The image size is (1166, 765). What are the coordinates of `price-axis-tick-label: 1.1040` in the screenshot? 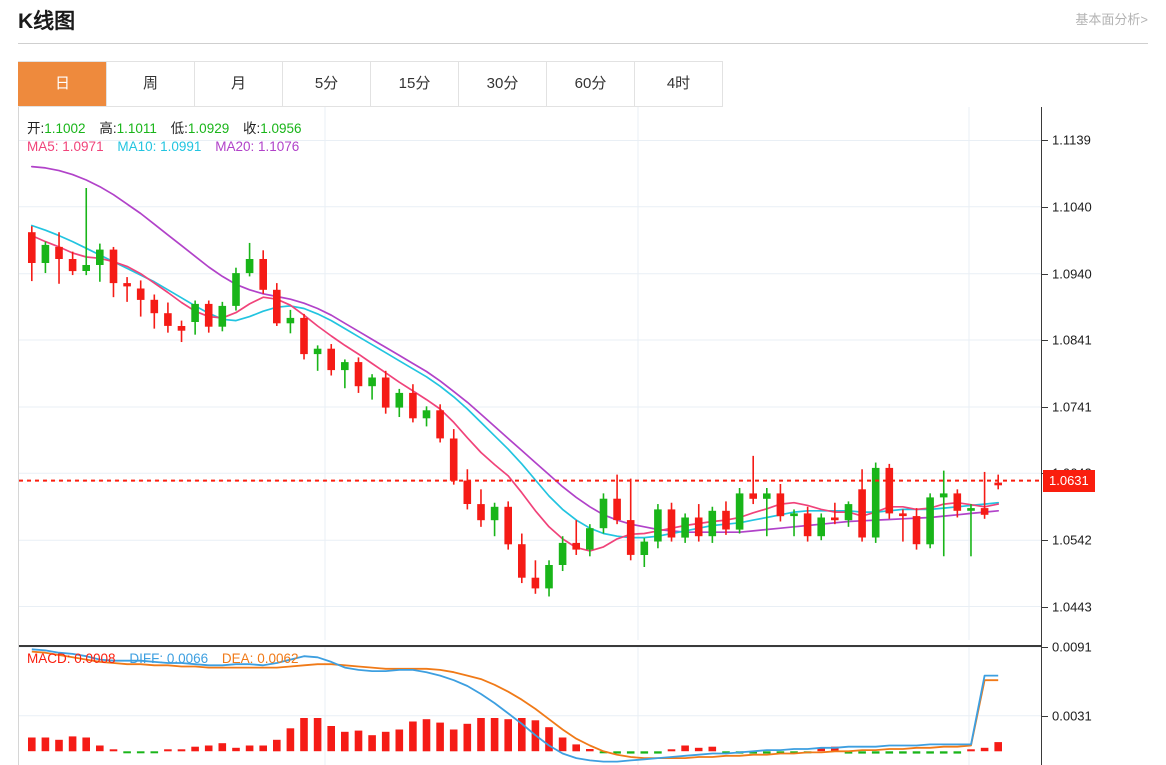 It's located at (1072, 207).